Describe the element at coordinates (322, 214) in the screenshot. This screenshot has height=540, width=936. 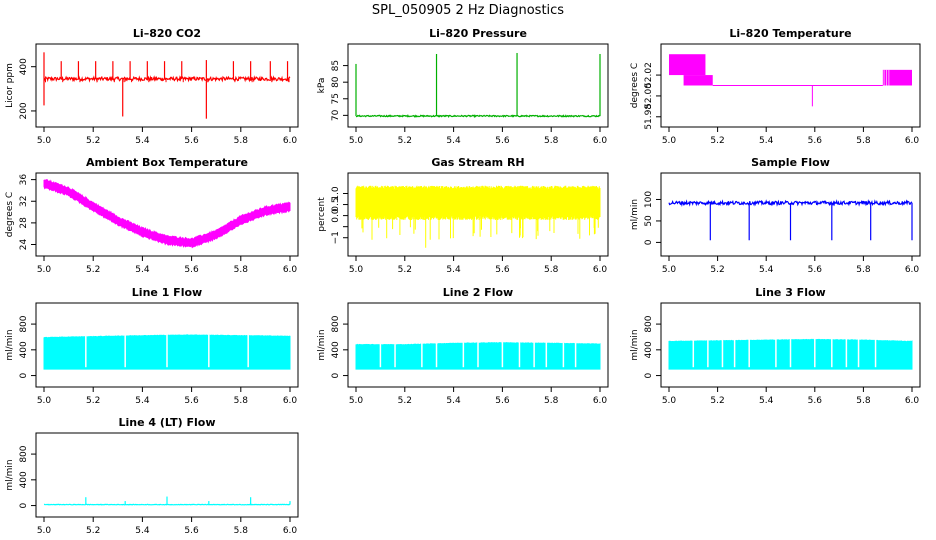
I see `y-axis-label: percent` at that location.